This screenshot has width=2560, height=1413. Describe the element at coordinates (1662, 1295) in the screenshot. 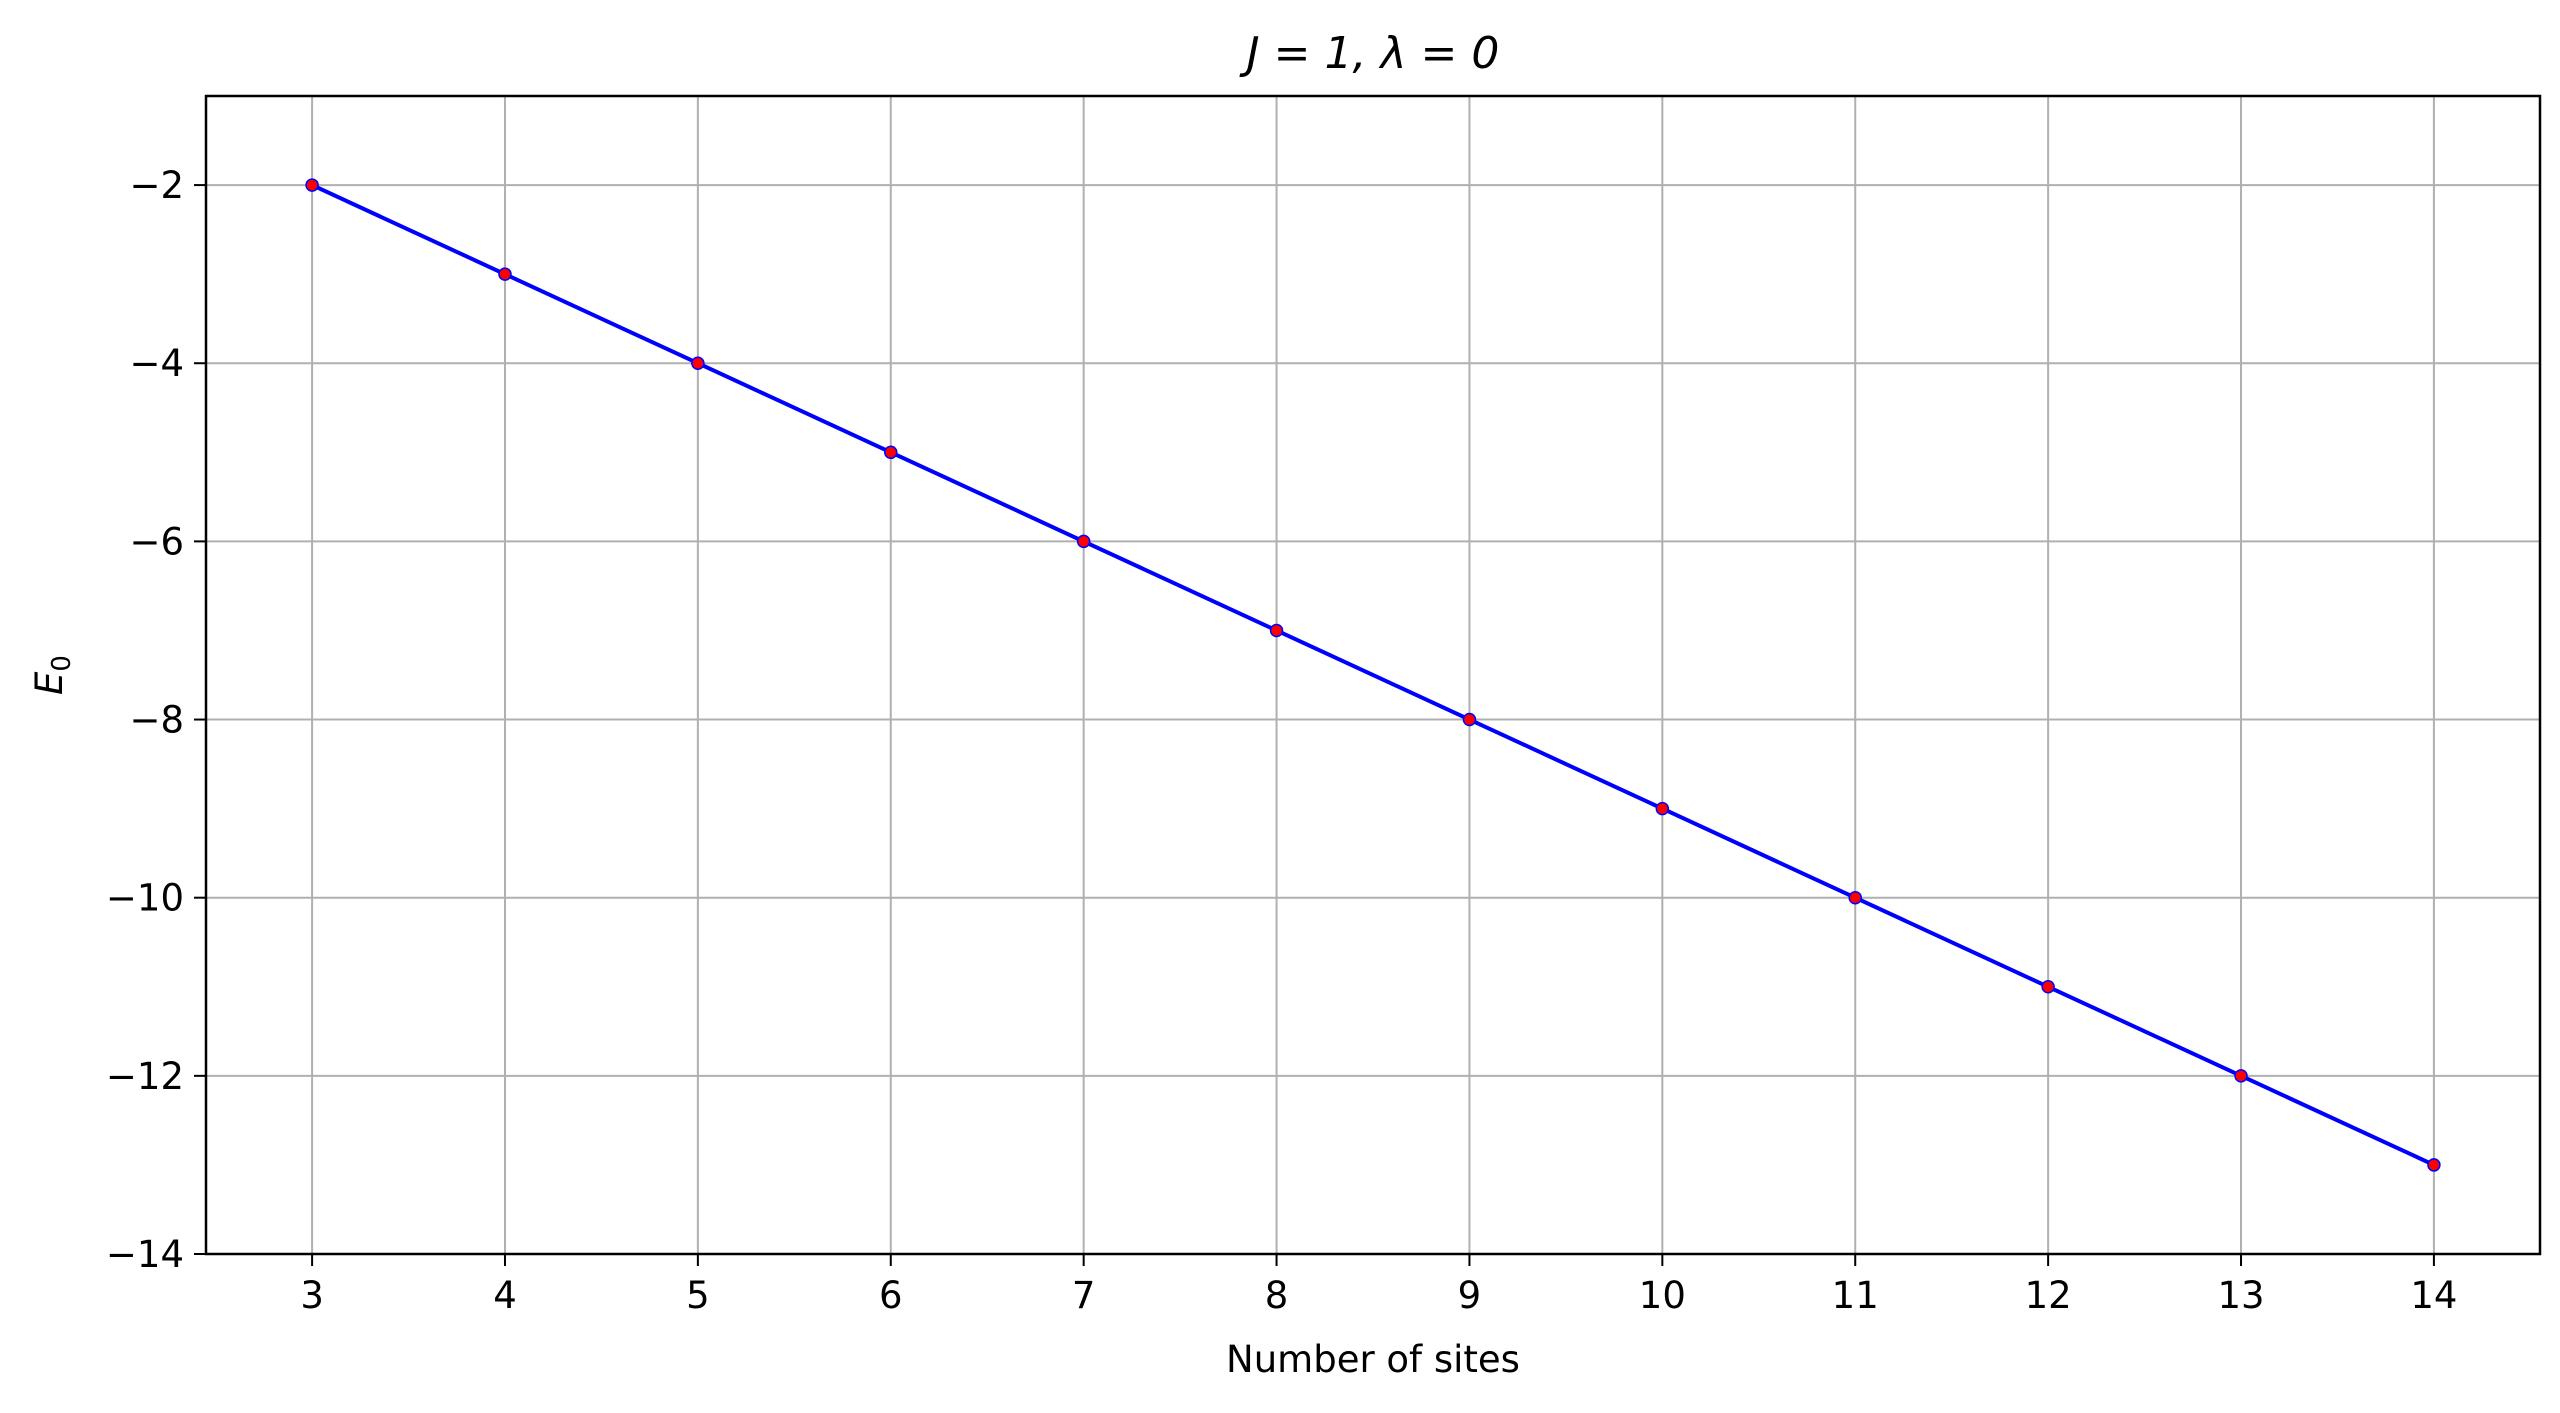

I see `x-tick-label: 10` at that location.